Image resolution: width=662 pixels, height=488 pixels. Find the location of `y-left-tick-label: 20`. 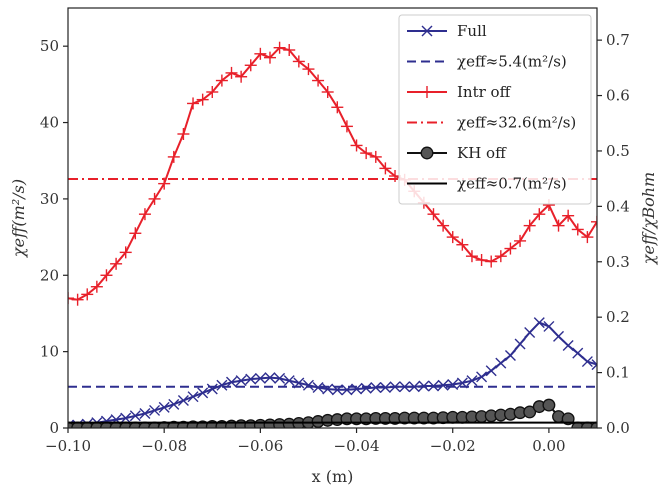

y-left-tick-label: 20 is located at coordinates (49, 275).